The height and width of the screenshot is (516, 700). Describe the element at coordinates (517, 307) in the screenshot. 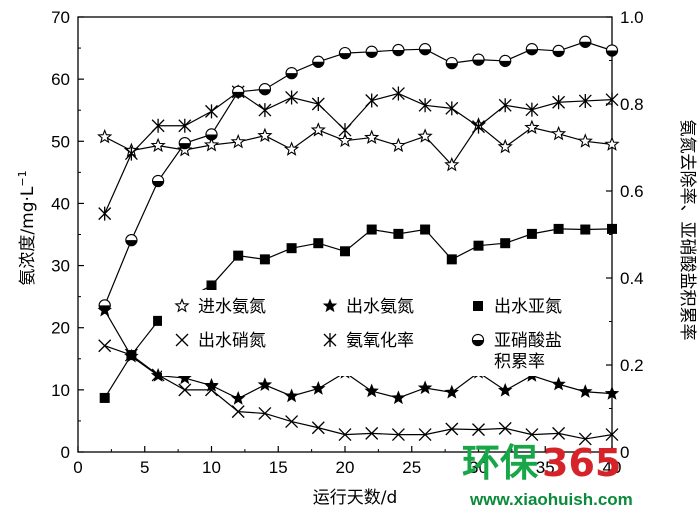

I see `legend-item-3: 出水亚氮` at that location.